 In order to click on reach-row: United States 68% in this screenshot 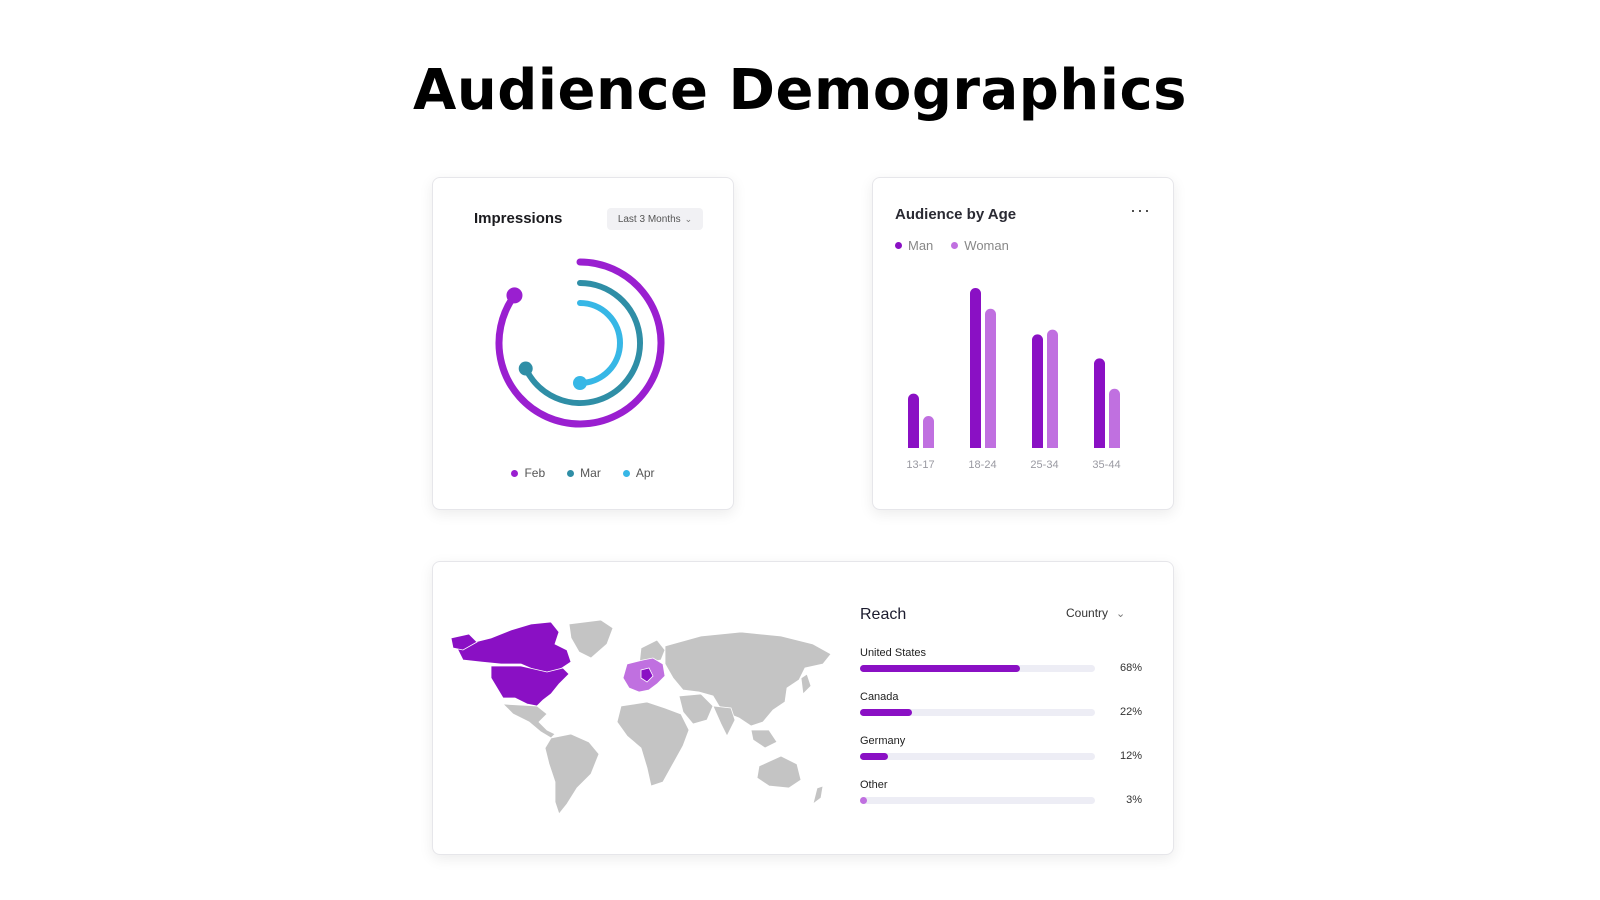, I will do `click(1001, 665)`.